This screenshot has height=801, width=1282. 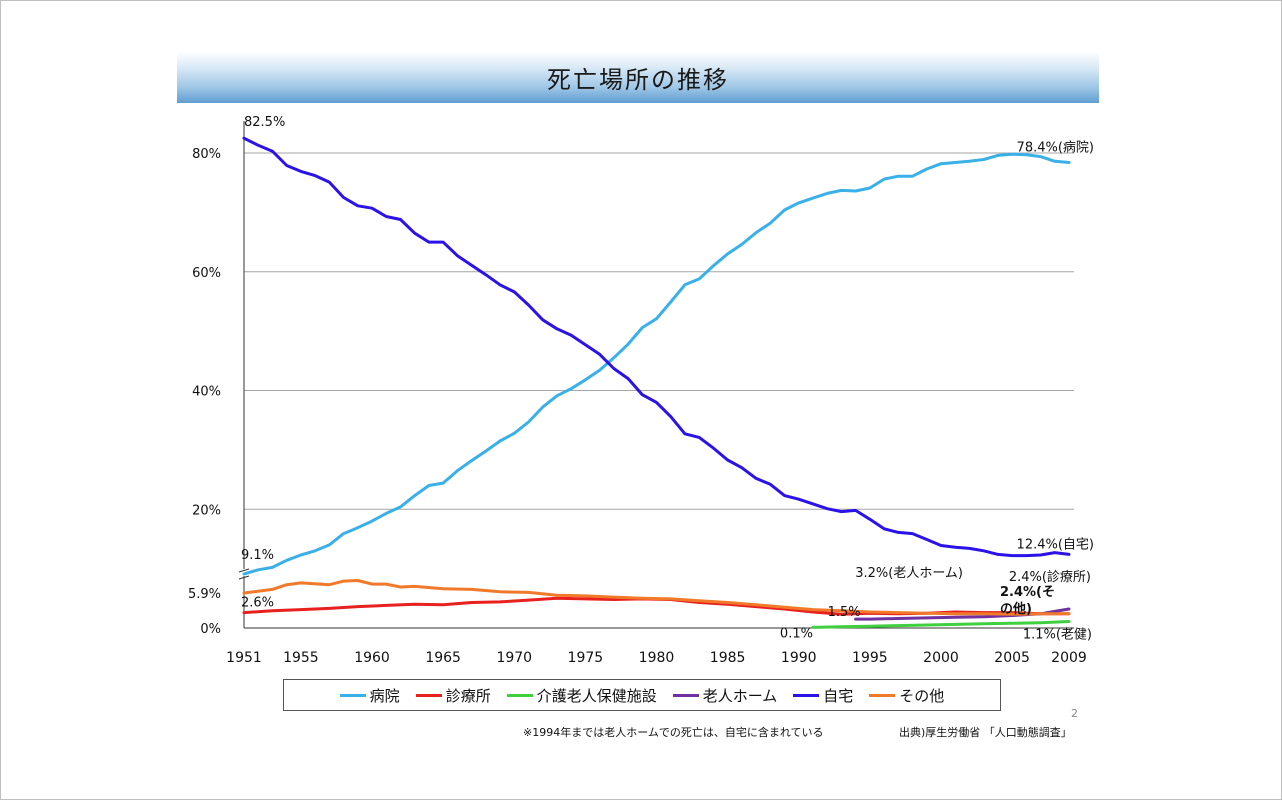 What do you see at coordinates (1055, 148) in the screenshot?
I see `annotation-3: 78.4%(病院)` at bounding box center [1055, 148].